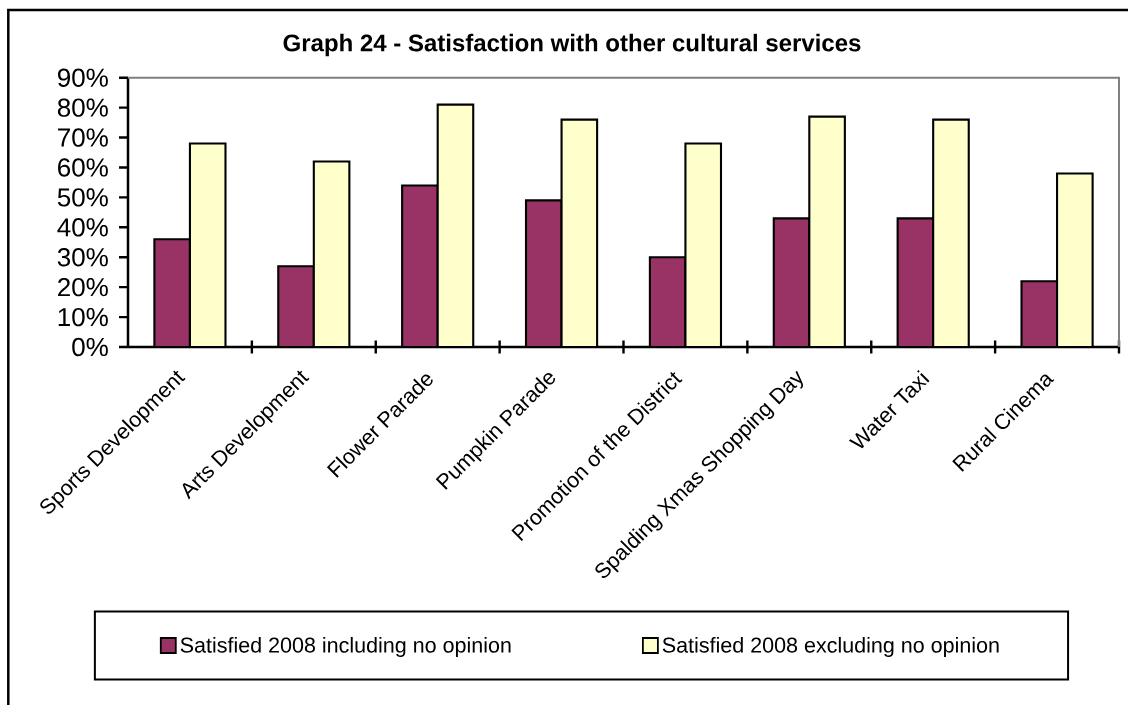 This screenshot has width=1128, height=705. Describe the element at coordinates (83, 137) in the screenshot. I see `y-tick-label: 70%` at that location.